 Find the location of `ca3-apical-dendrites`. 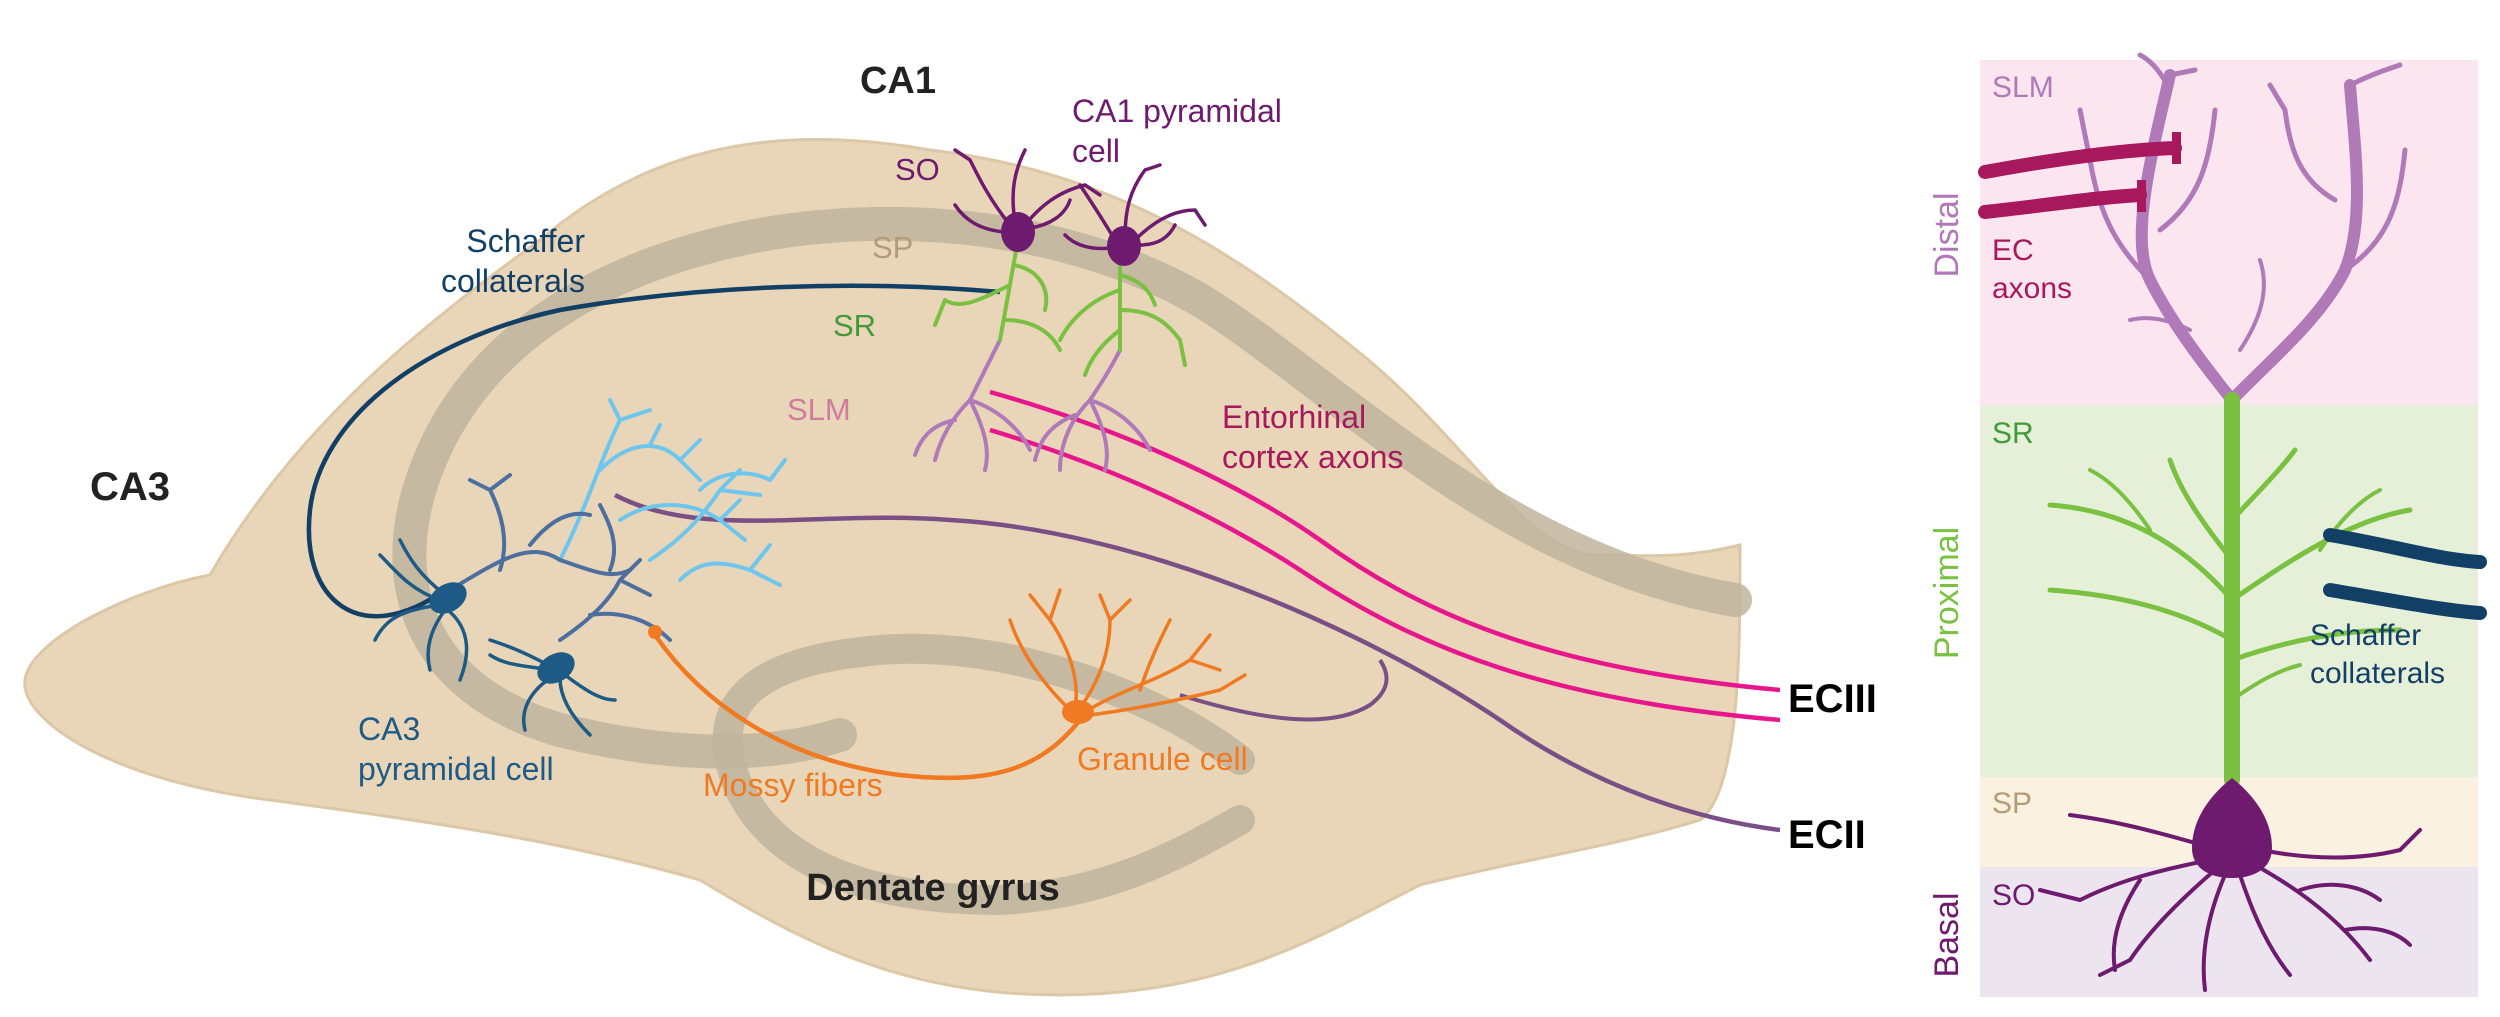

ca3-apical-dendrites is located at coordinates (672, 492).